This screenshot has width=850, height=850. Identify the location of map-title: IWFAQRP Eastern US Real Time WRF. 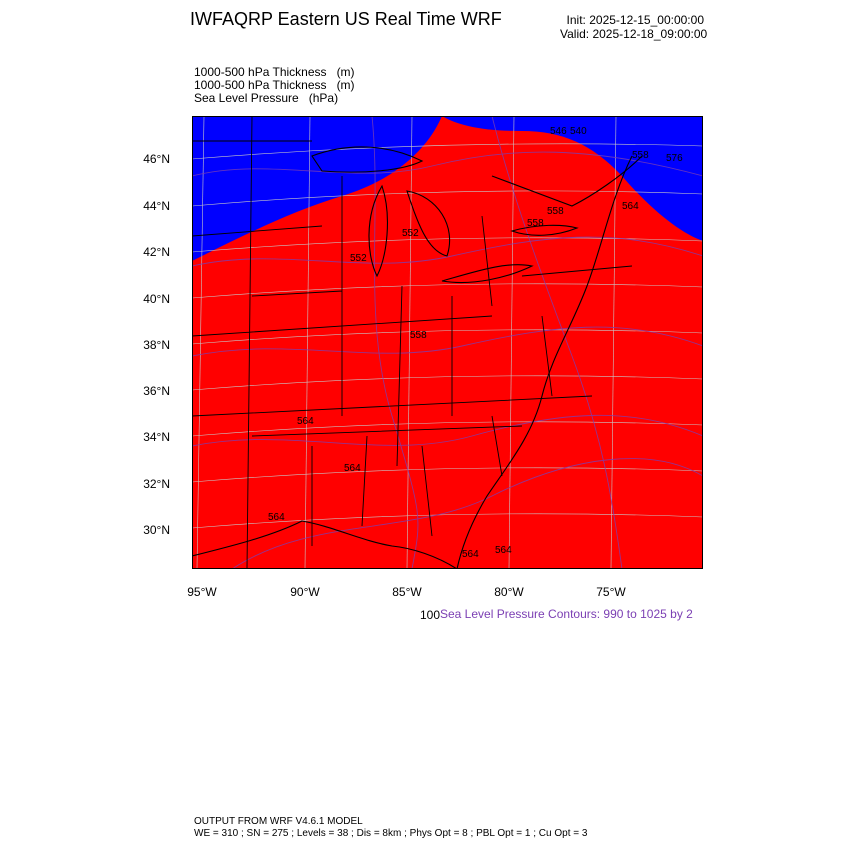
(346, 19).